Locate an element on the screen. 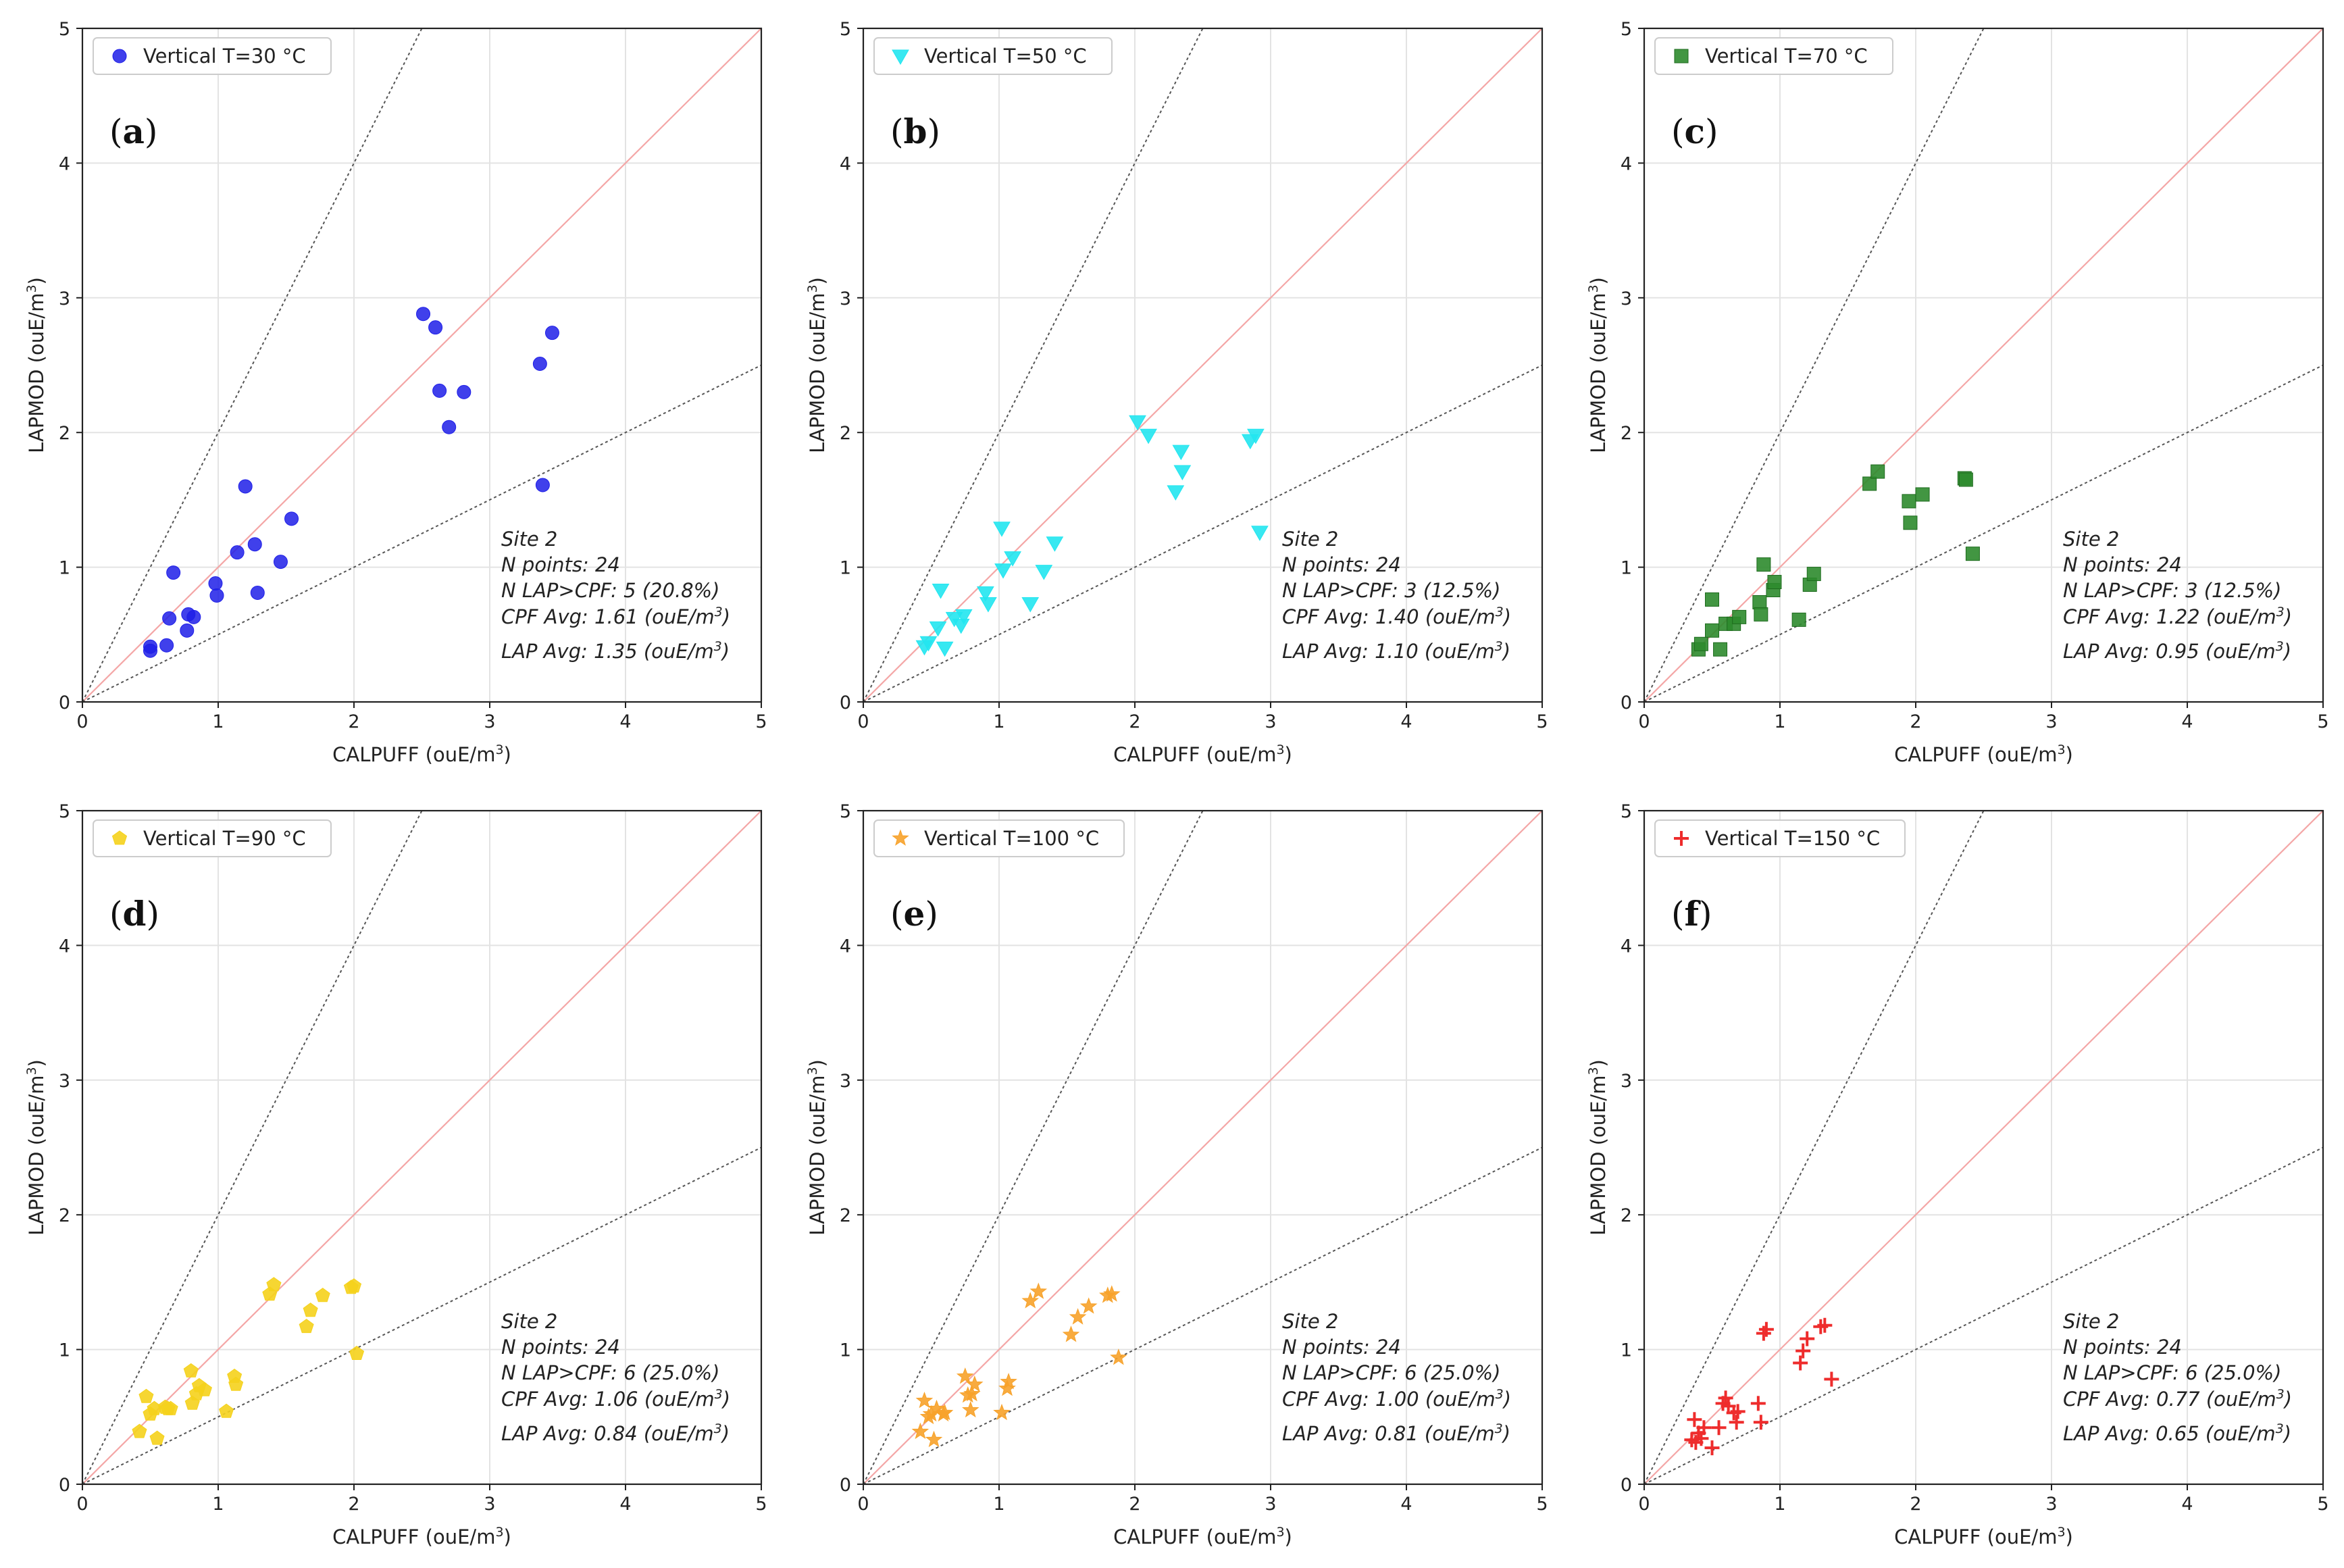 The image size is (2344, 1568). panel-letter: (d) is located at coordinates (134, 914).